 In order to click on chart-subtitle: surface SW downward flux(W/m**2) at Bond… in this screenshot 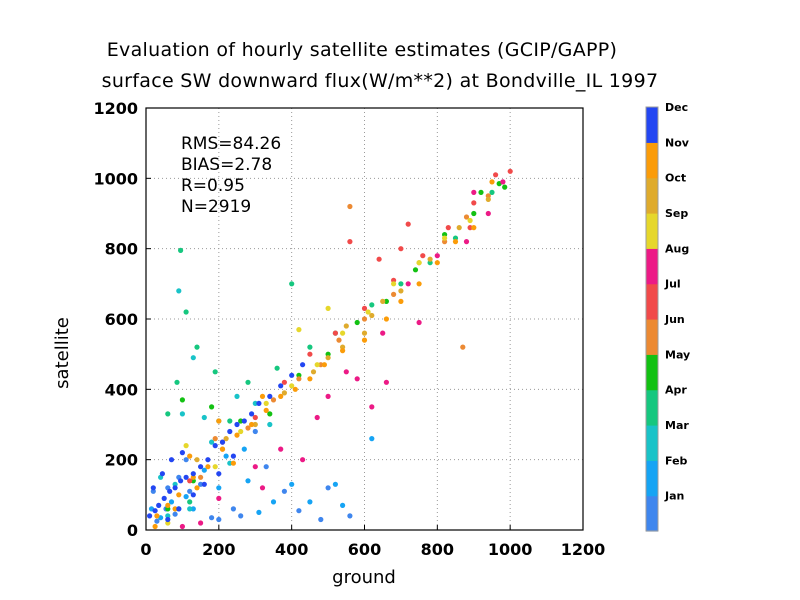, I will do `click(380, 81)`.